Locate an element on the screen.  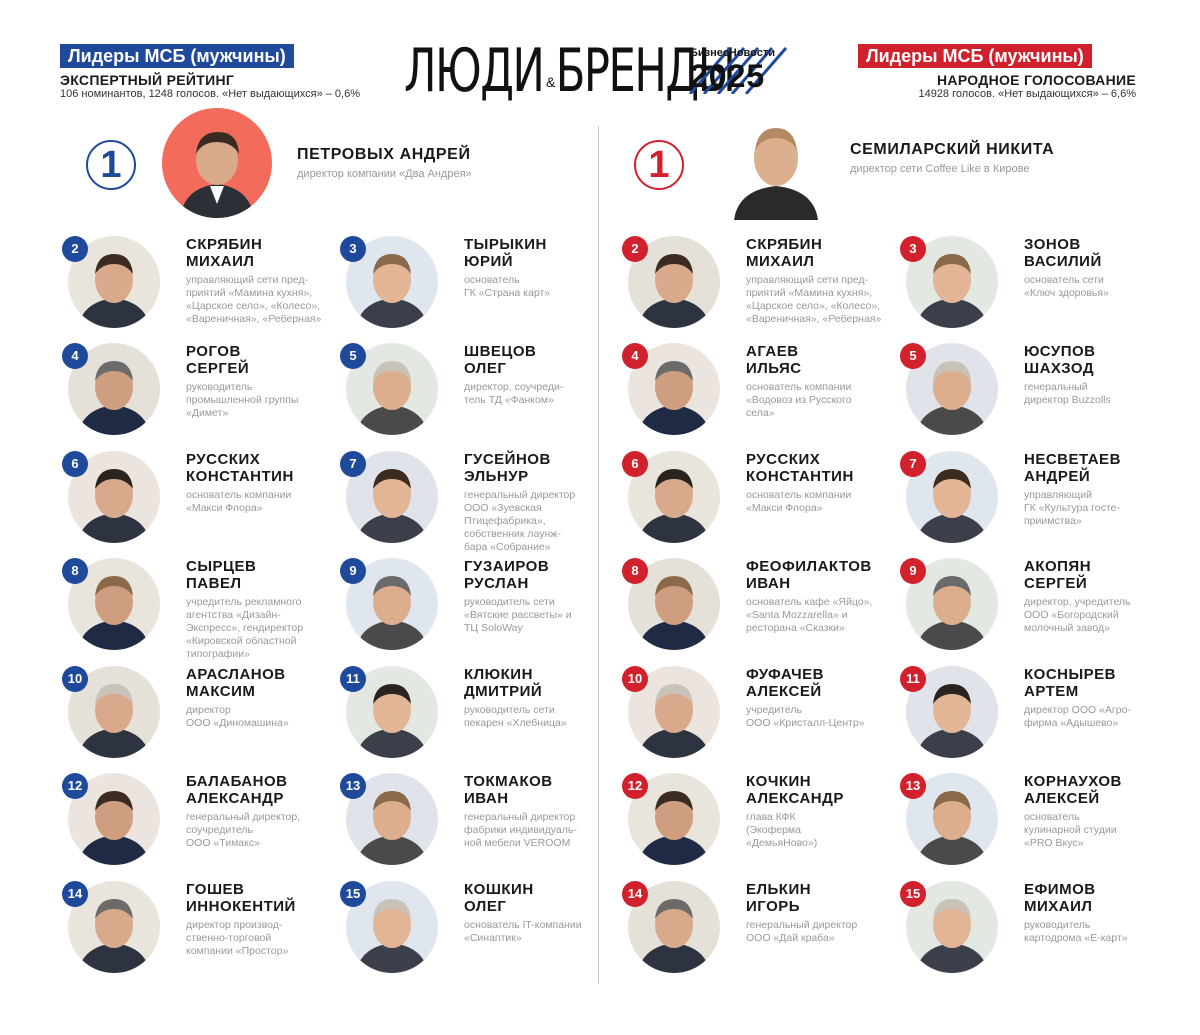
logo-year: 2025 is located at coordinates (728, 76).